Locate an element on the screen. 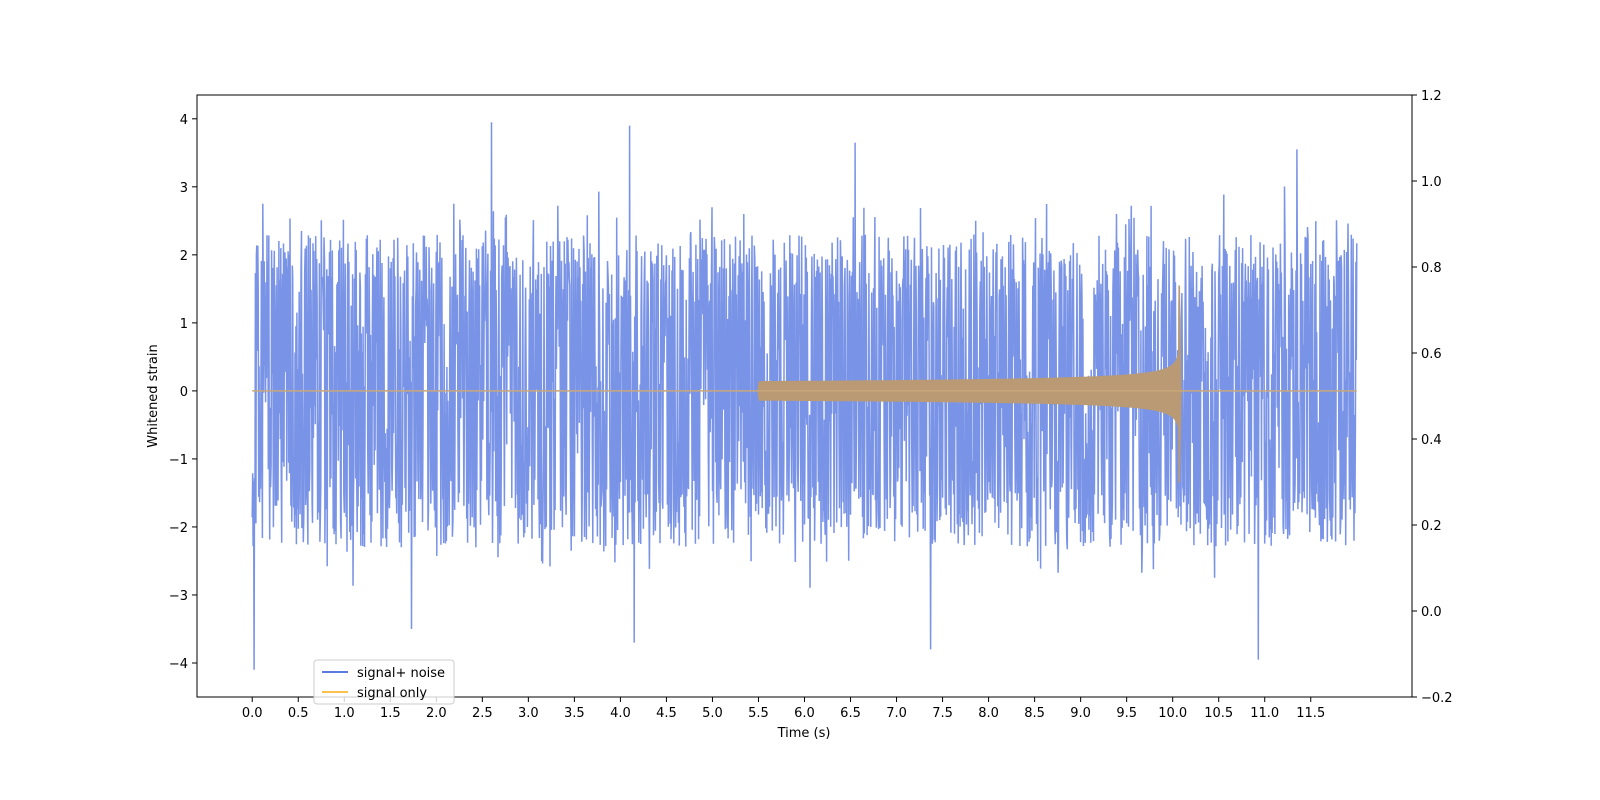 This screenshot has width=1600, height=800. x-tick-label: 2.0 is located at coordinates (436, 713).